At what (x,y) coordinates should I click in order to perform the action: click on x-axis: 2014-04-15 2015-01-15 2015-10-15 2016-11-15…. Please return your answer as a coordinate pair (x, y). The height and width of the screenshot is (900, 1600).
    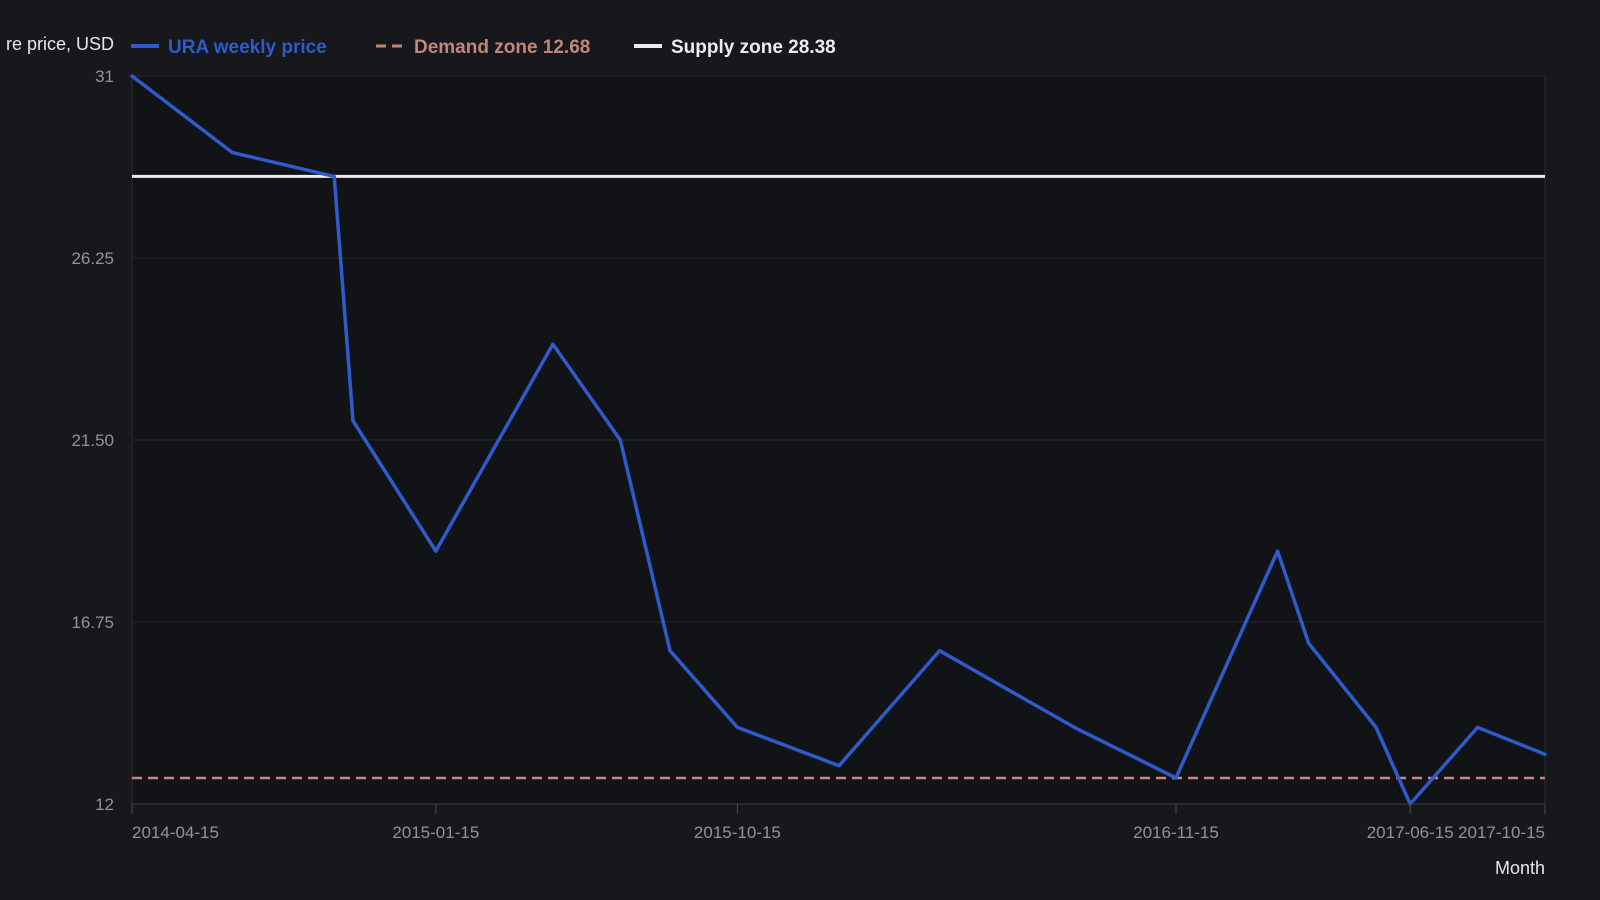
    Looking at the image, I should click on (838, 822).